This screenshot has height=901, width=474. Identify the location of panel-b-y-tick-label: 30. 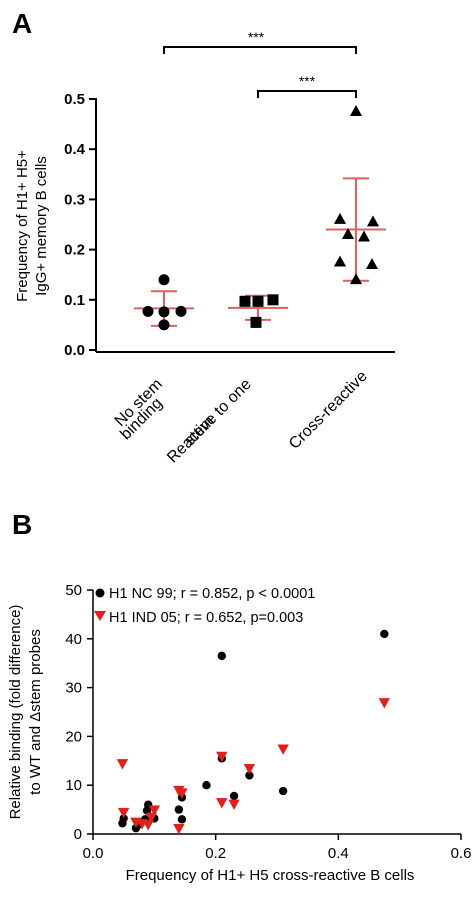
(73, 688).